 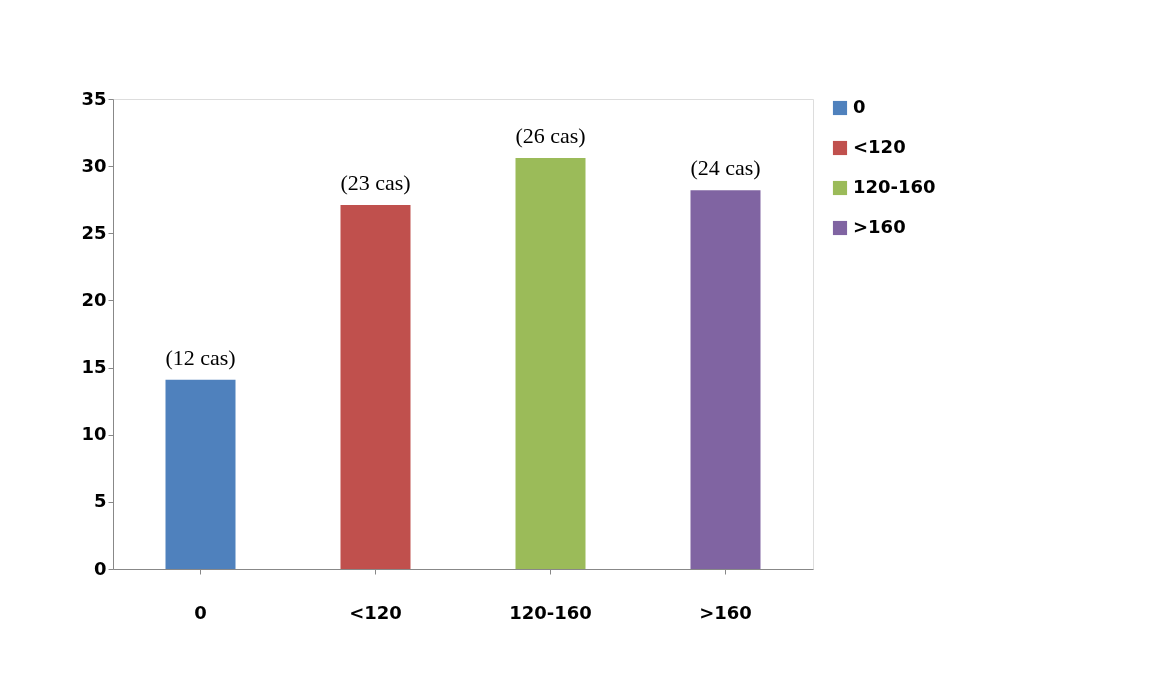 What do you see at coordinates (200, 612) in the screenshot?
I see `x-tick-label: 0` at bounding box center [200, 612].